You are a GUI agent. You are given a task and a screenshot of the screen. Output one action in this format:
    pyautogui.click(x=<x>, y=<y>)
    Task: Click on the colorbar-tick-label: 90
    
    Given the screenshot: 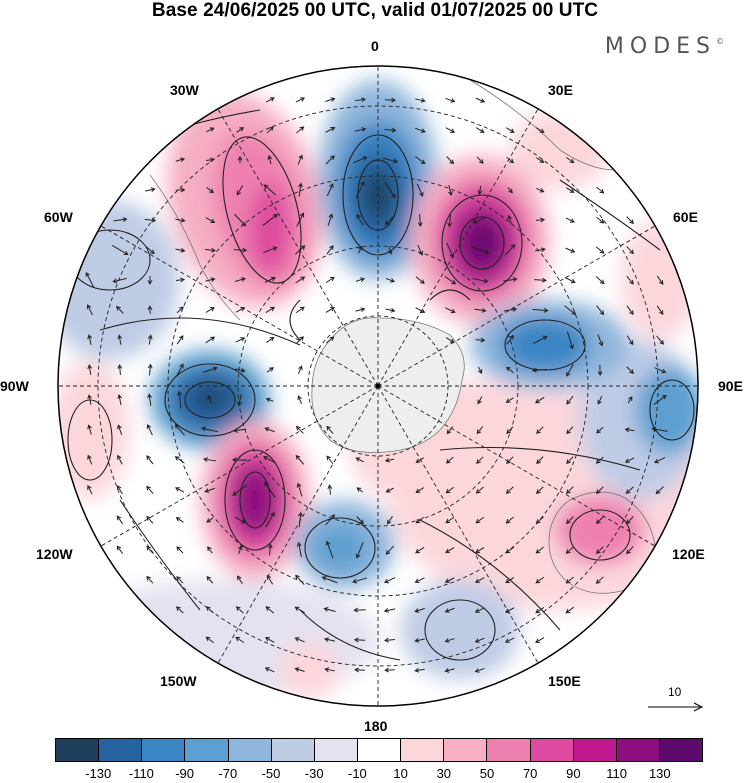 What is the action you would take?
    pyautogui.click(x=573, y=773)
    